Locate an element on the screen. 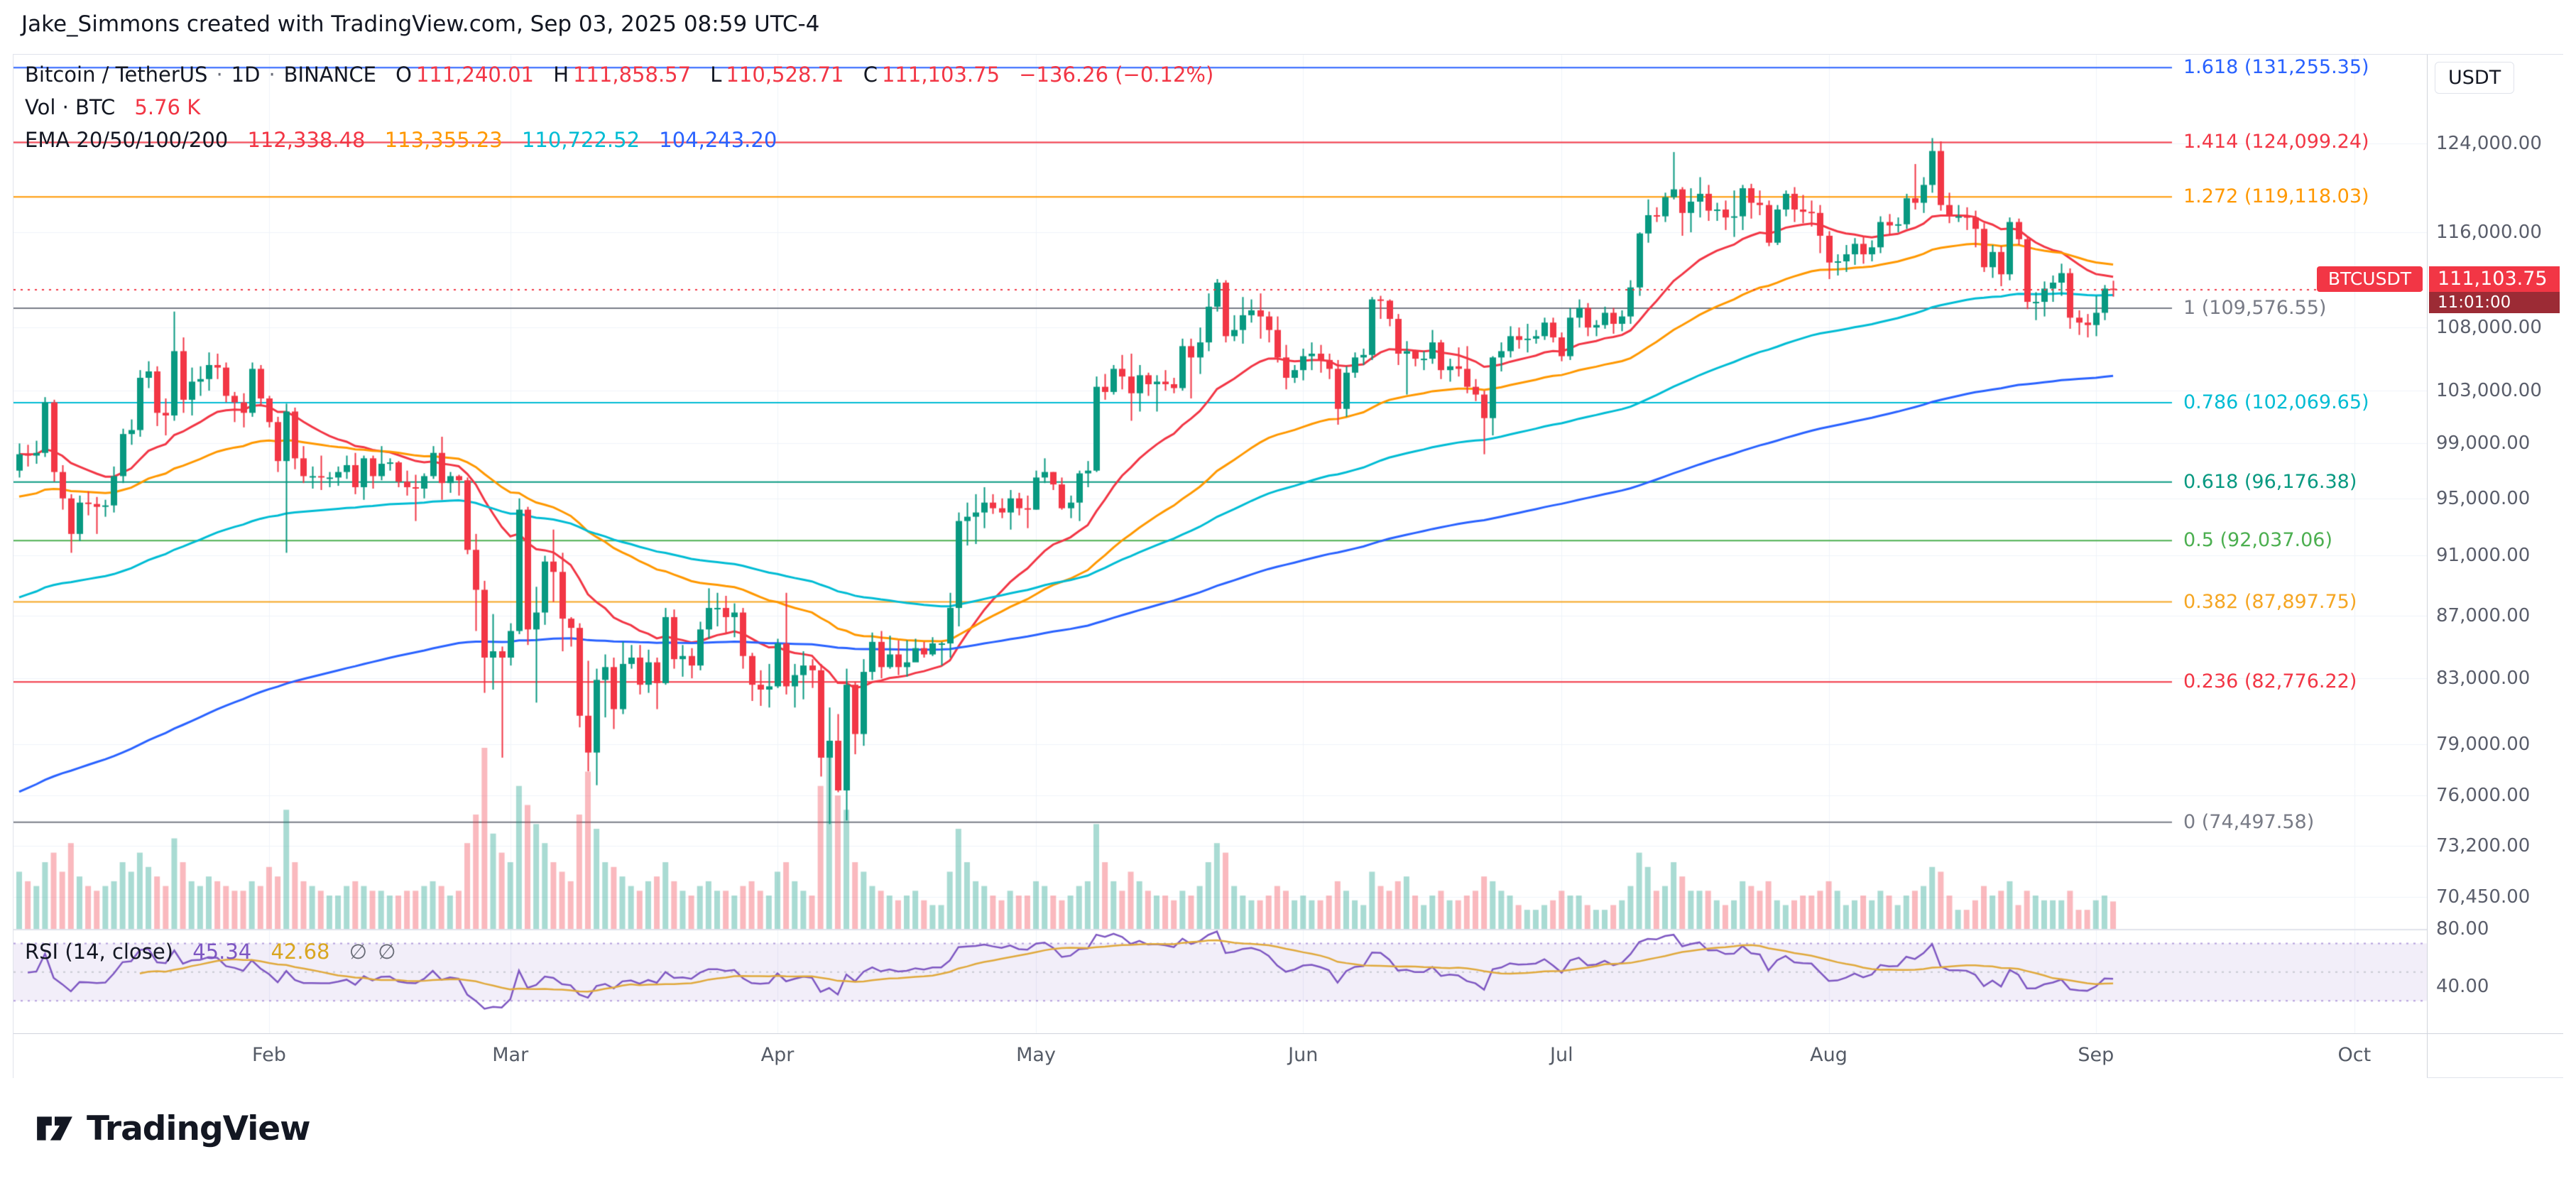  time-axis-label: May is located at coordinates (1036, 1055).